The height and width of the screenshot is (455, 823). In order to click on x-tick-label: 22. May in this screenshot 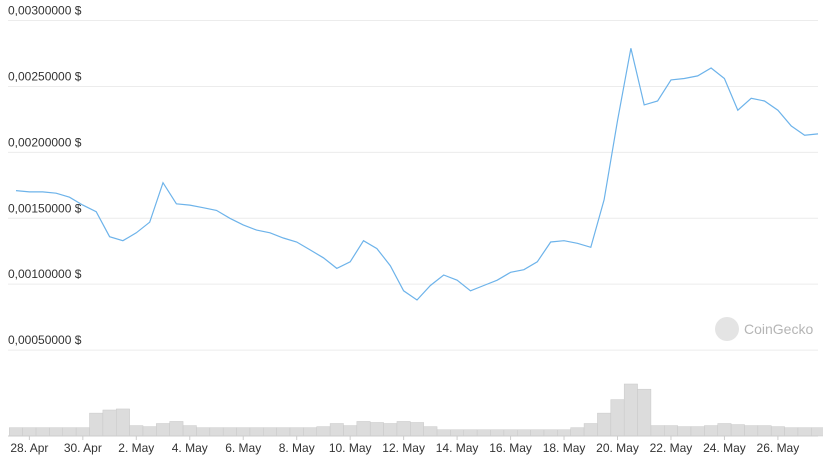, I will do `click(671, 448)`.